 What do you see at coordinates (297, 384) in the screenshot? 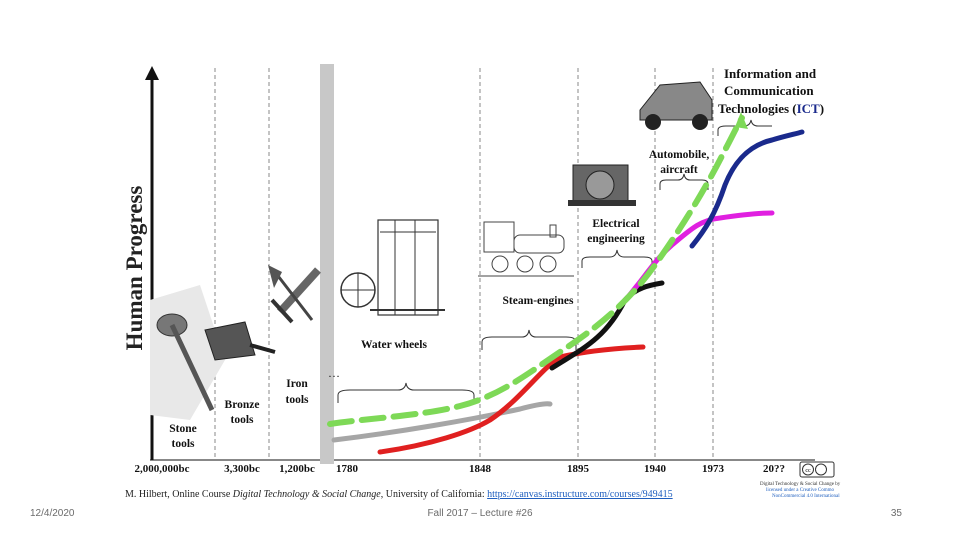
I see `label-iron-tools-1: Iron` at bounding box center [297, 384].